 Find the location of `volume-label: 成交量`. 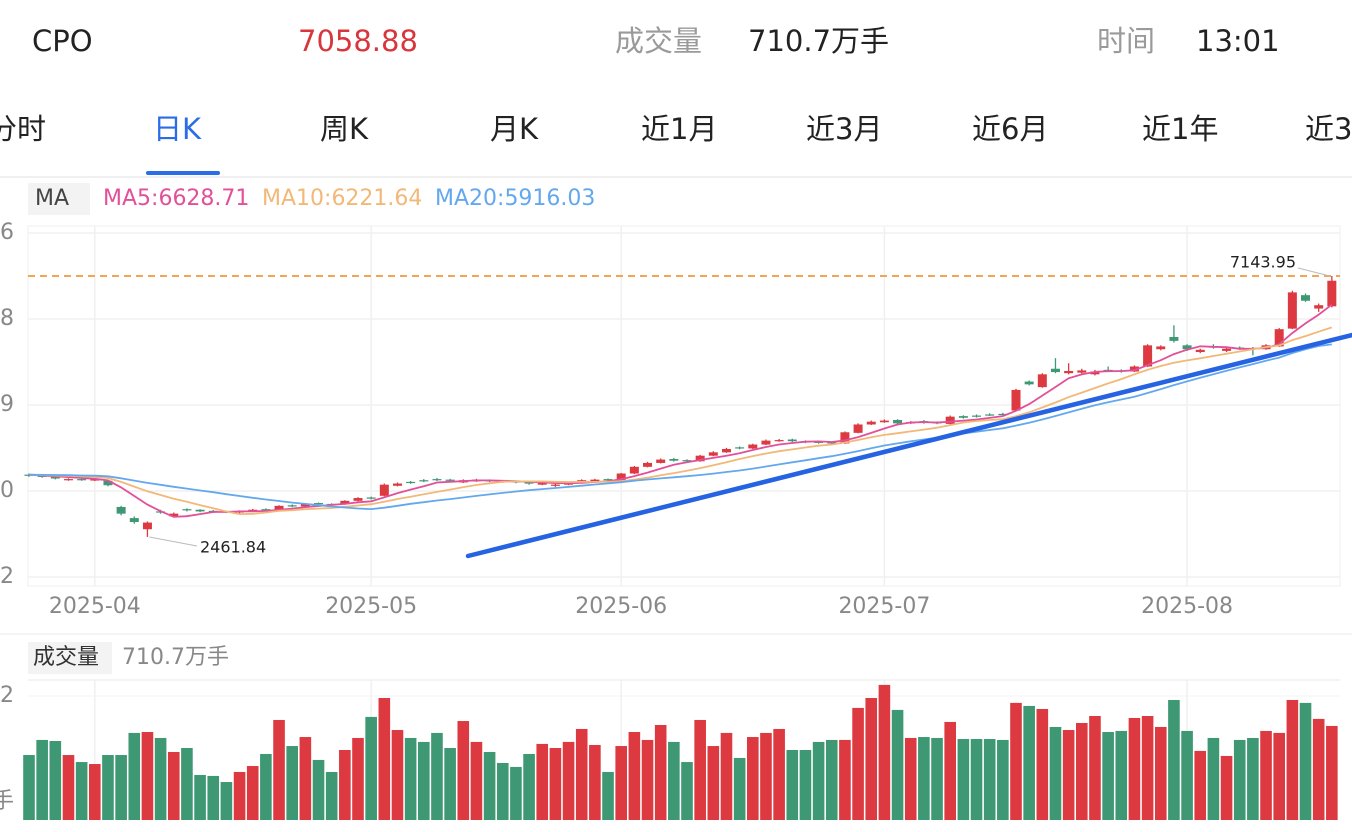

volume-label: 成交量 is located at coordinates (658, 41).